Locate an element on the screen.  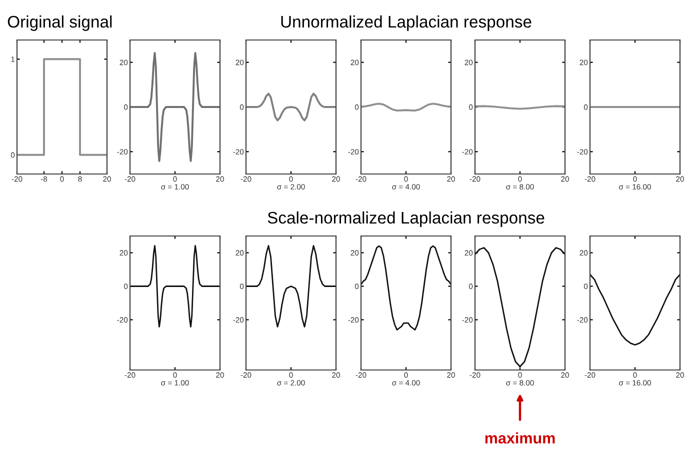
chart-title: Unnormalized Laplacian response is located at coordinates (406, 23).